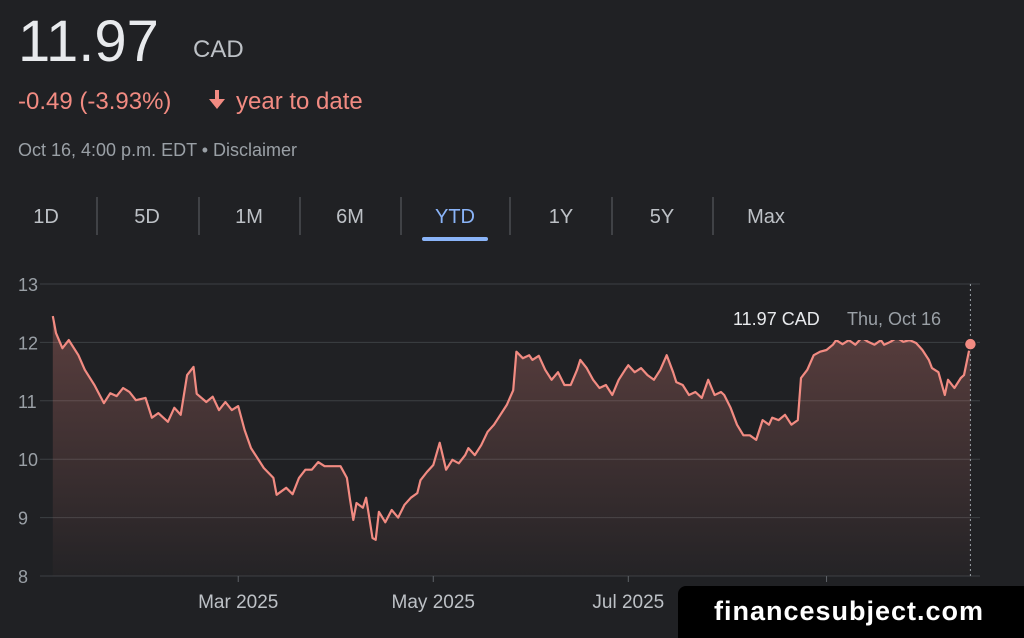 The image size is (1024, 638). I want to click on y-tick-label: 9, so click(23, 519).